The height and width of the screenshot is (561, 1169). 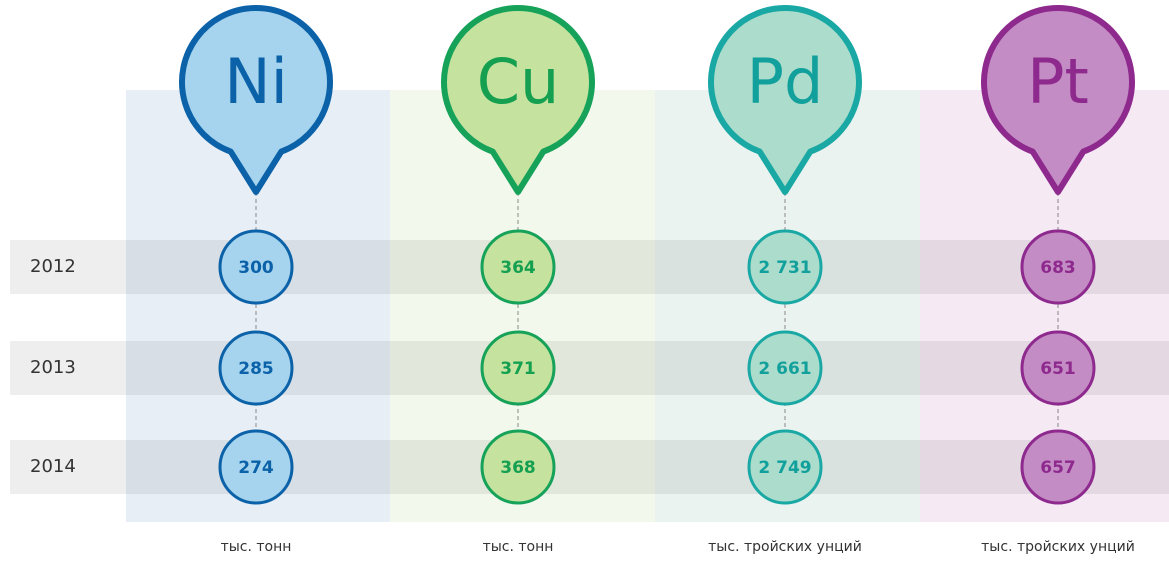 I want to click on value-label: 285, so click(x=256, y=369).